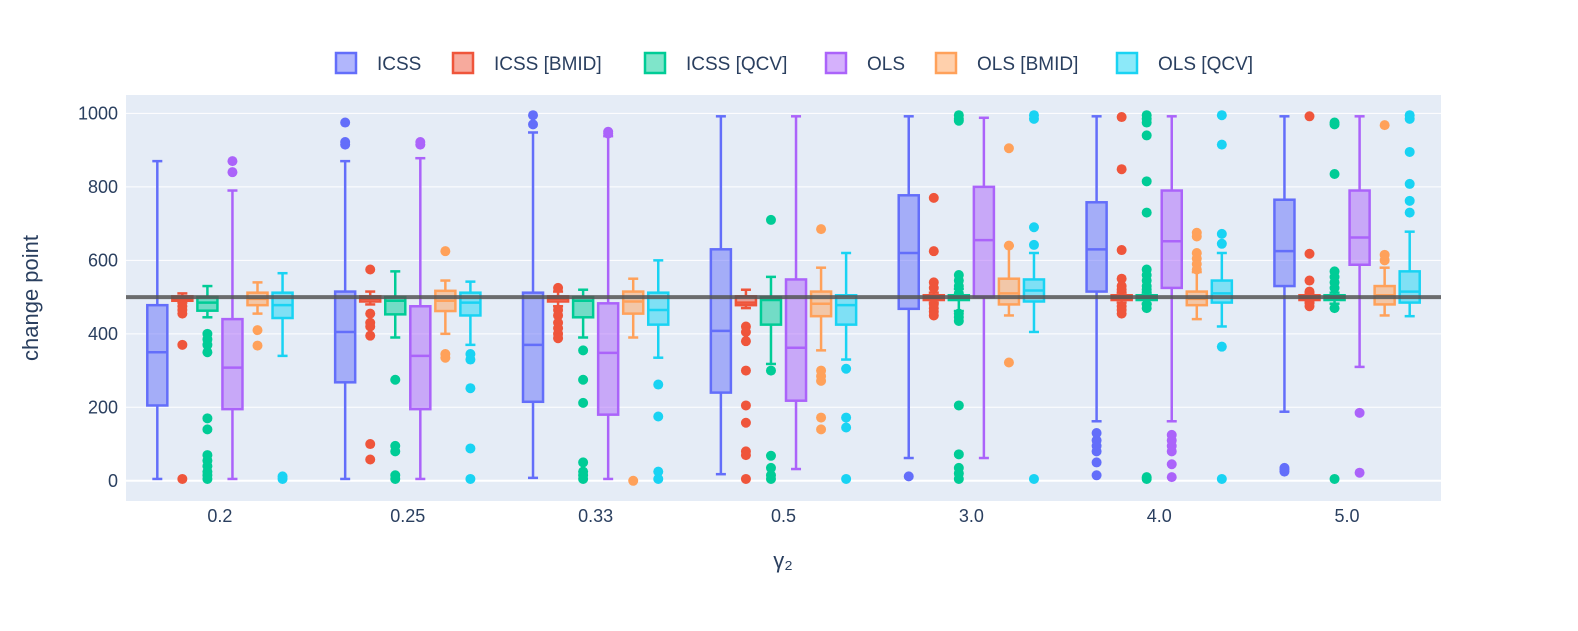  I want to click on legend-item: ICSS [QCV], so click(715, 63).